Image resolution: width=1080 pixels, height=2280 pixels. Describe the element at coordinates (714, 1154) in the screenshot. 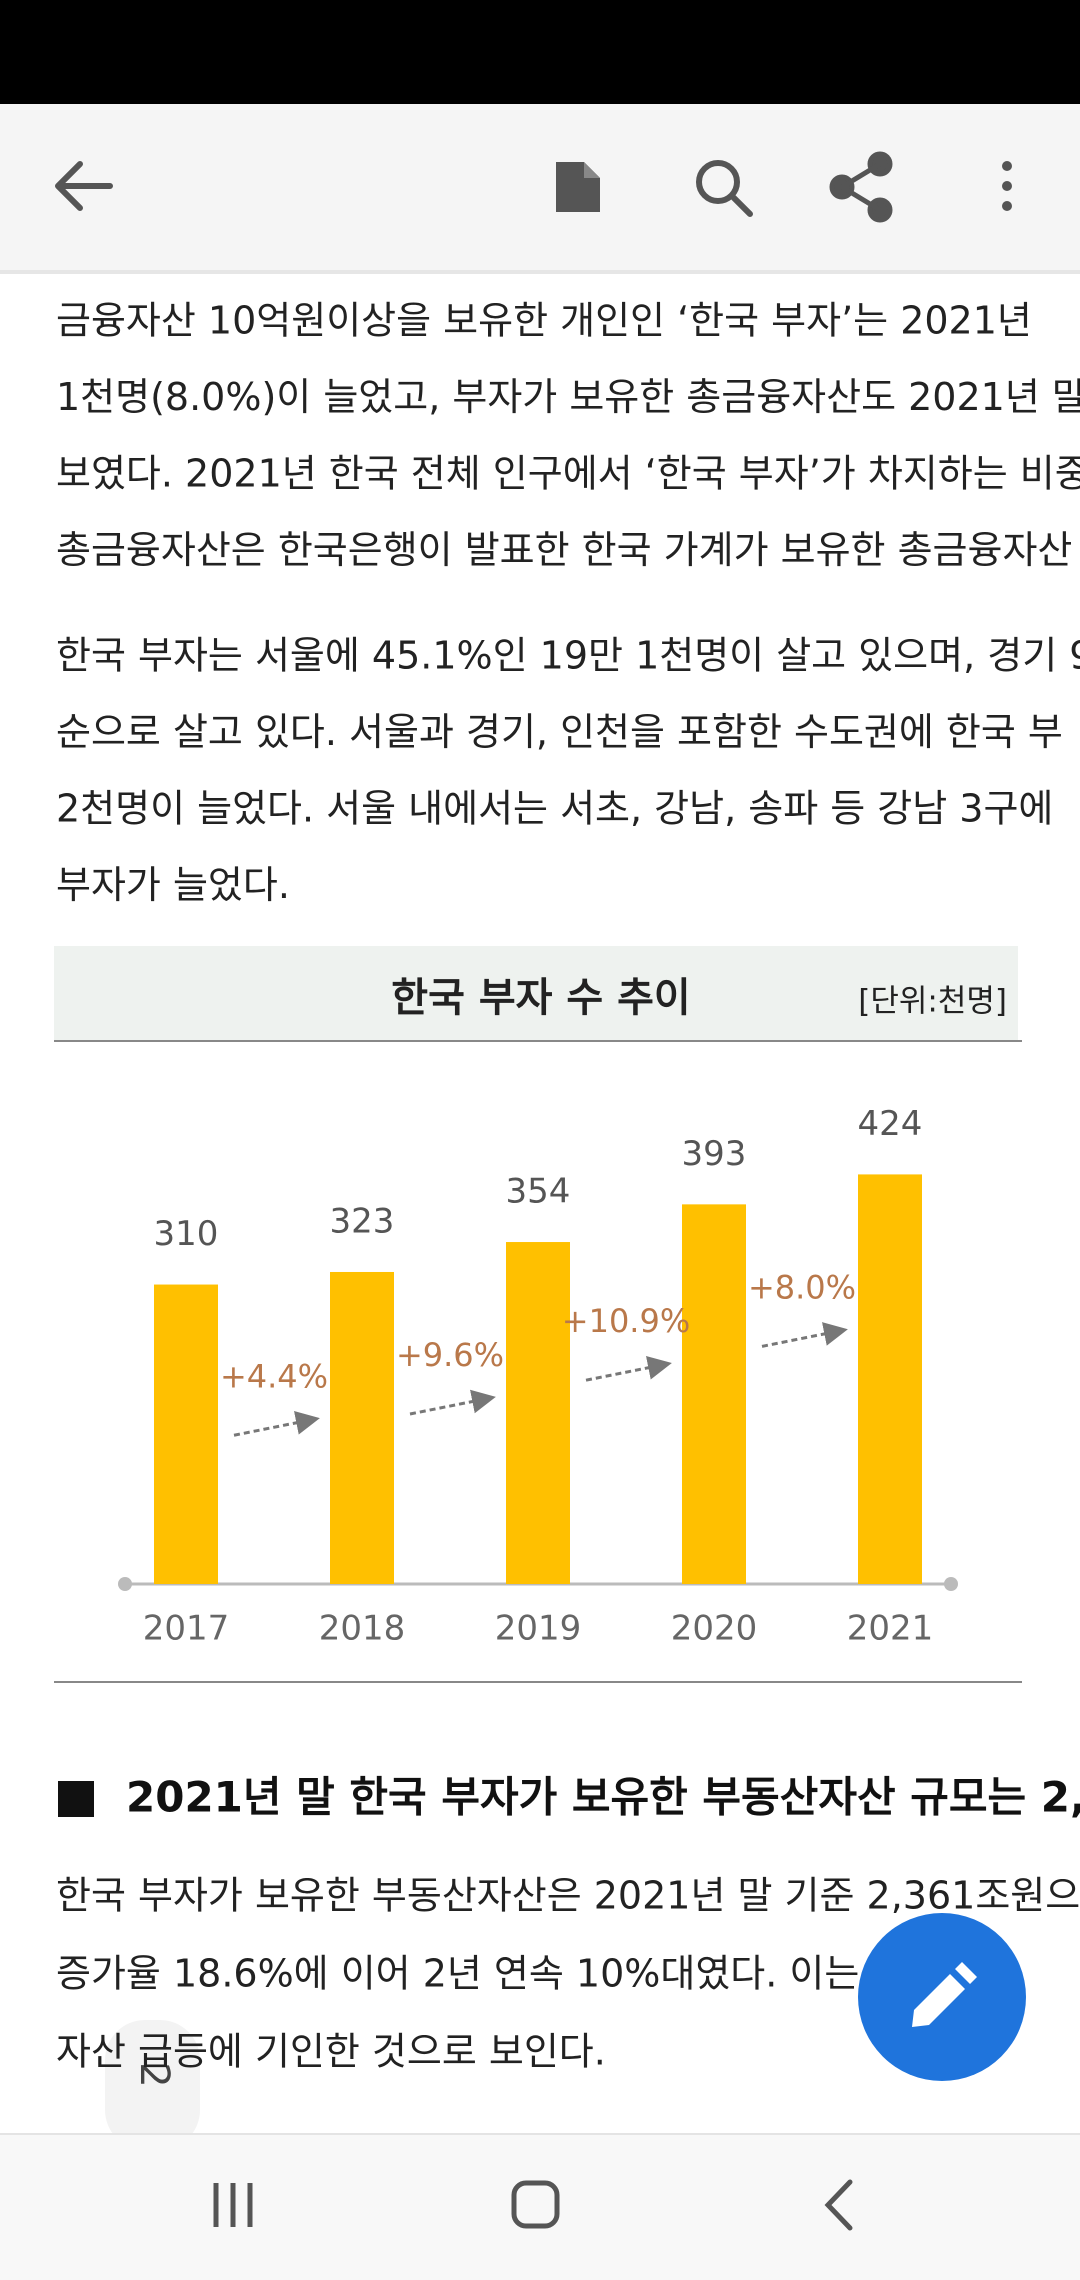

I see `value-label: 393` at that location.